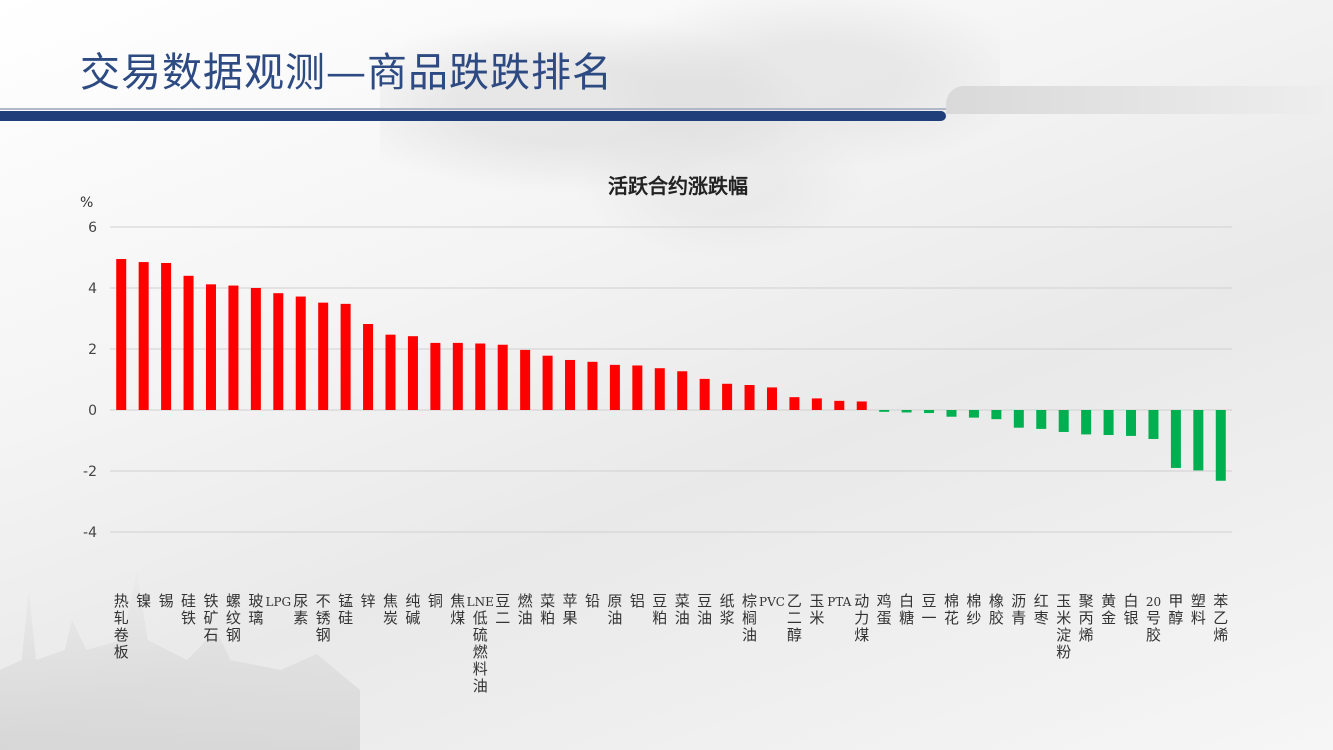 The width and height of the screenshot is (1333, 750). Describe the element at coordinates (90, 533) in the screenshot. I see `y-tick-label: -4` at that location.